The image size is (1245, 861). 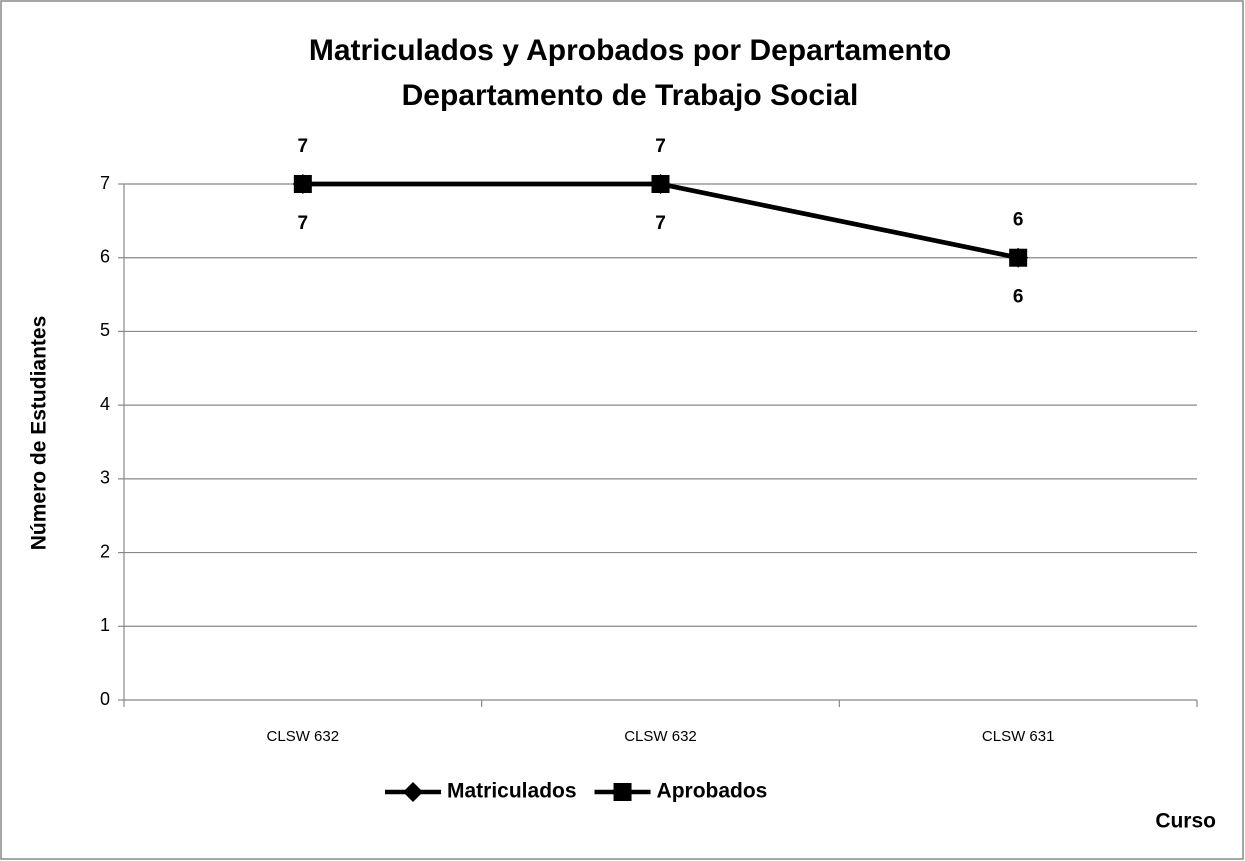 I want to click on y-tick-label: 5, so click(x=105, y=330).